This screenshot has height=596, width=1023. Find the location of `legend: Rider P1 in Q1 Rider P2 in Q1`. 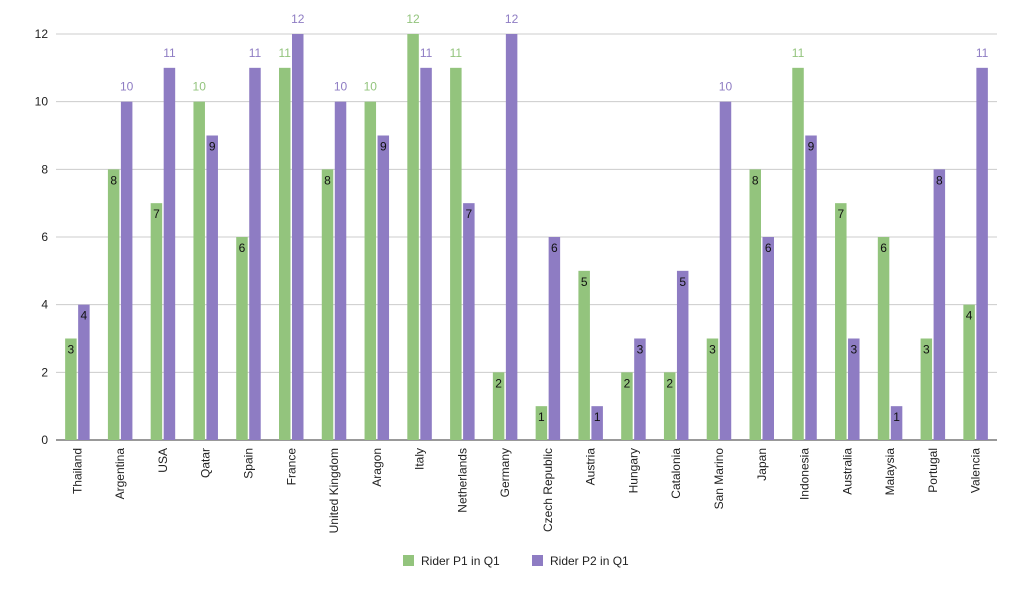

legend: Rider P1 in Q1 Rider P2 in Q1 is located at coordinates (516, 561).